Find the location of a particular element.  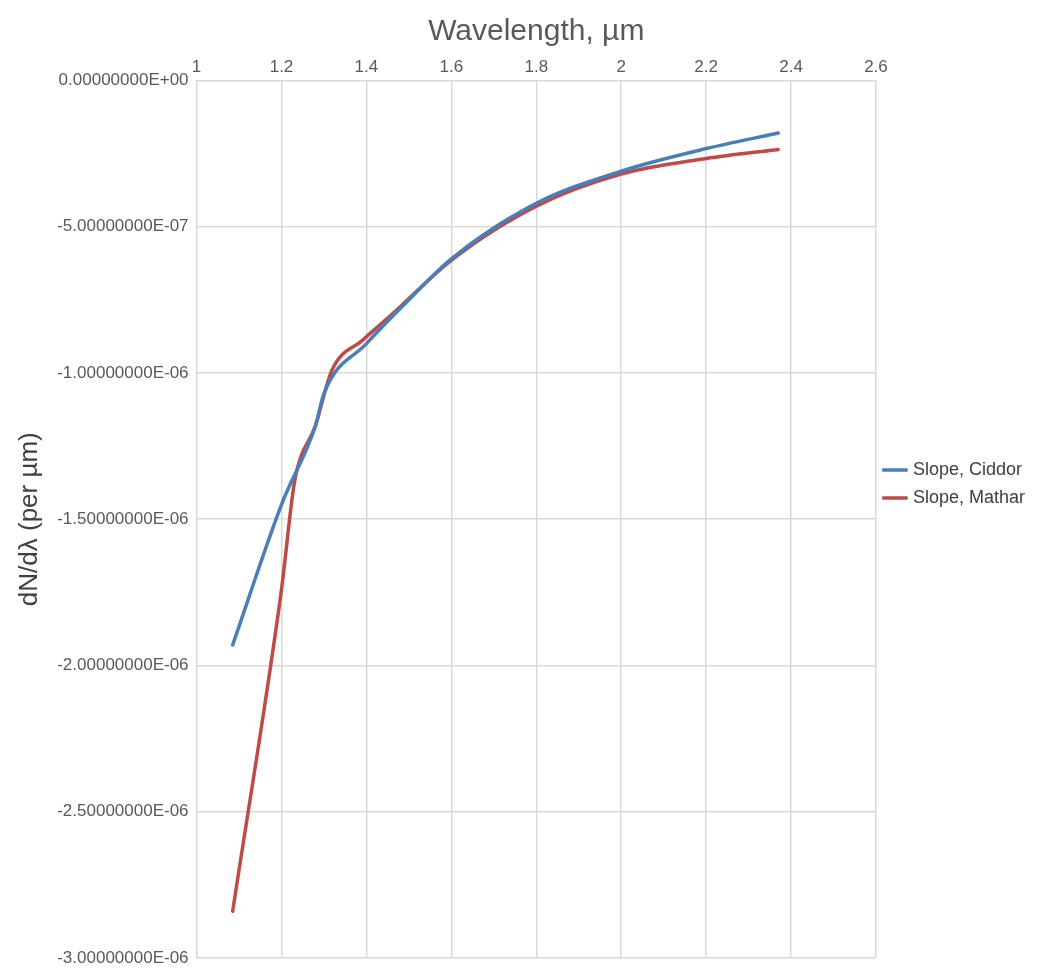

legend-label: Slope, Mathar is located at coordinates (969, 496).